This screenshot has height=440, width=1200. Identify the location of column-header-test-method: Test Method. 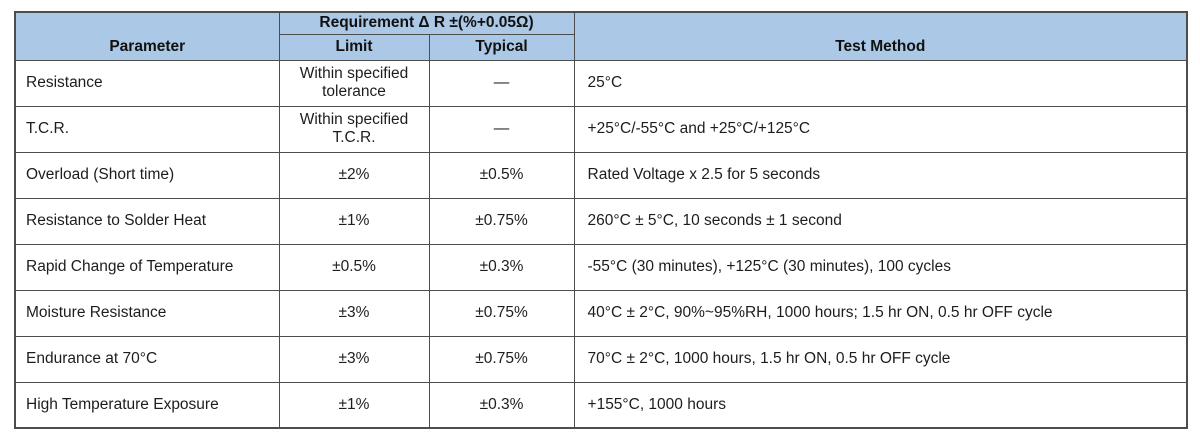
(880, 36).